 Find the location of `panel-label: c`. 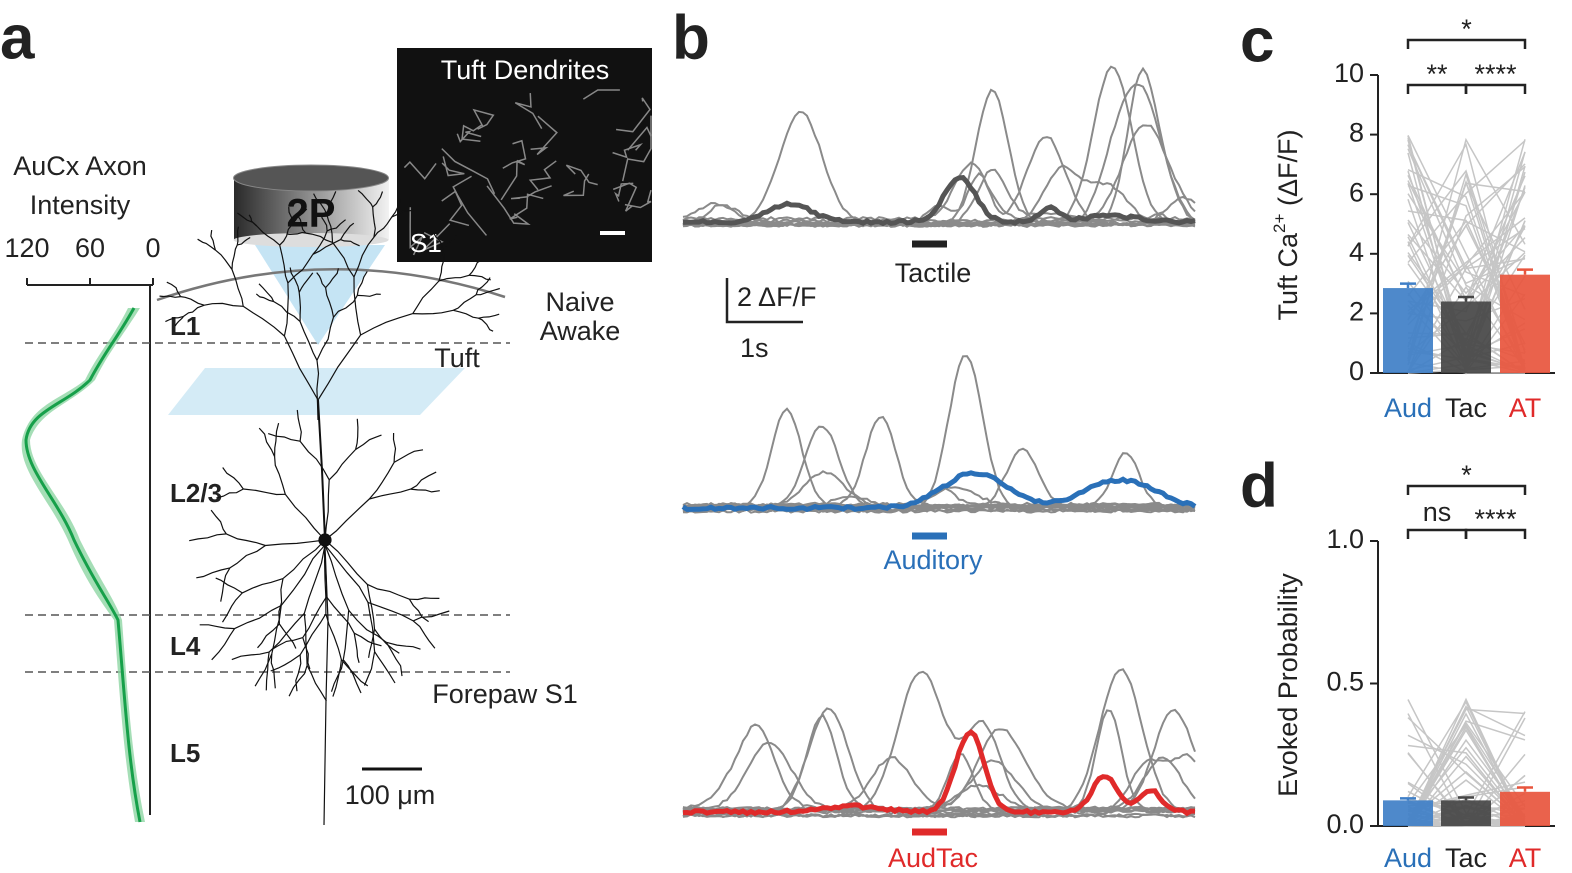

panel-label: c is located at coordinates (1257, 40).